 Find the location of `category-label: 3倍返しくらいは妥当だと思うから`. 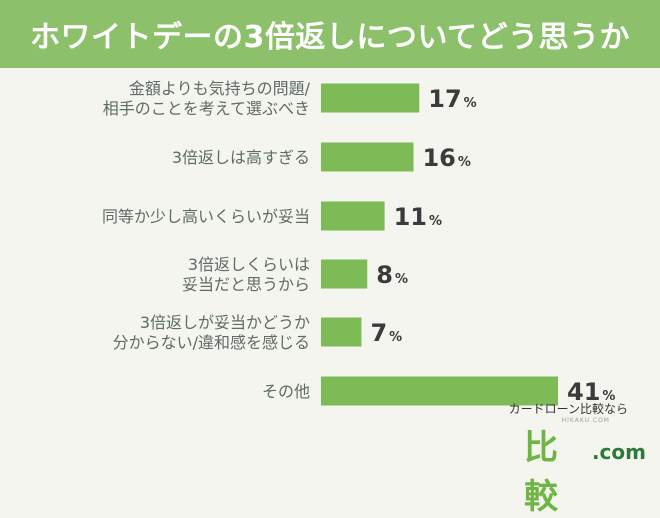

category-label: 3倍返しくらいは妥当だと思うから is located at coordinates (246, 274).